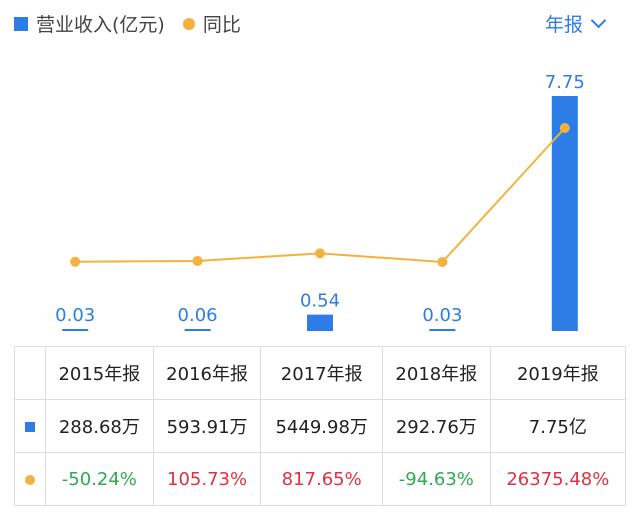  Describe the element at coordinates (558, 426) in the screenshot. I see `revenue-cell: 7.75亿` at that location.